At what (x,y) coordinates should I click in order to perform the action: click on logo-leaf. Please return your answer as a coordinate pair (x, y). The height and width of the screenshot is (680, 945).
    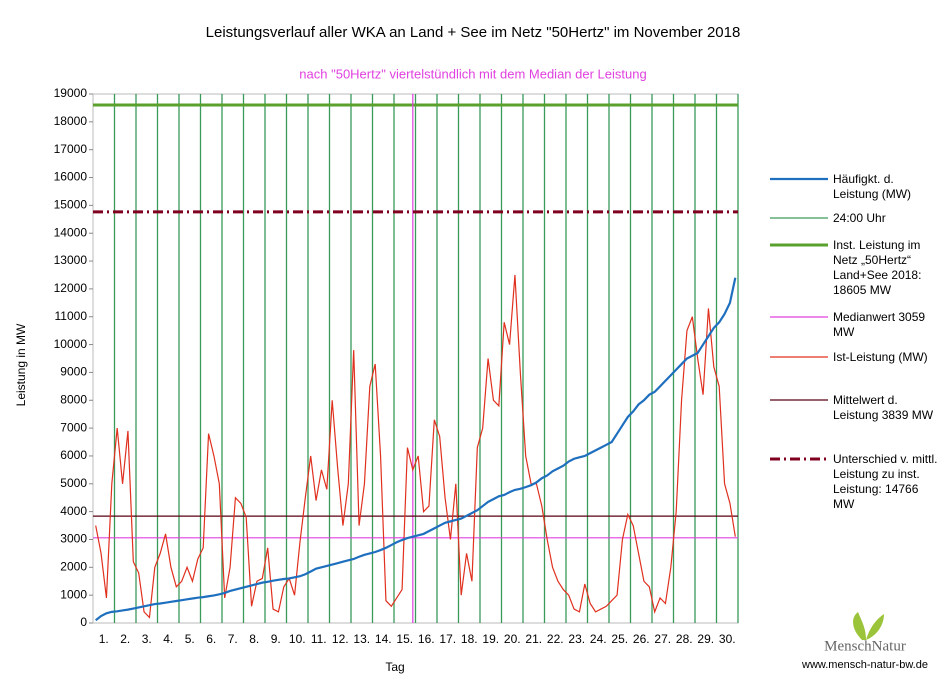
    Looking at the image, I should click on (868, 626).